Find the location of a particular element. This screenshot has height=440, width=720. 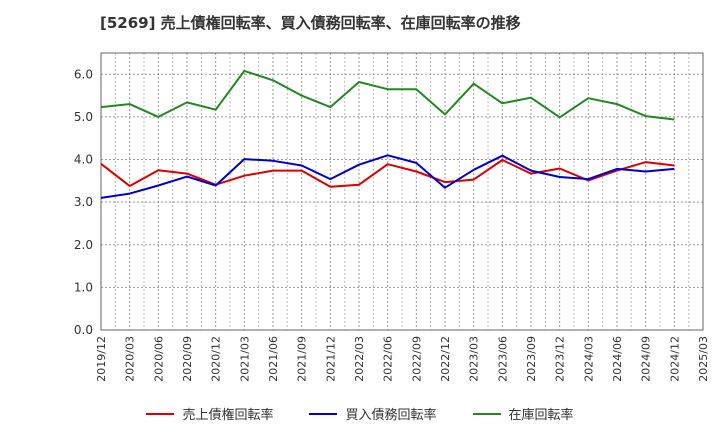

legend-item-receivables: 売上債権回転率 is located at coordinates (209, 413).